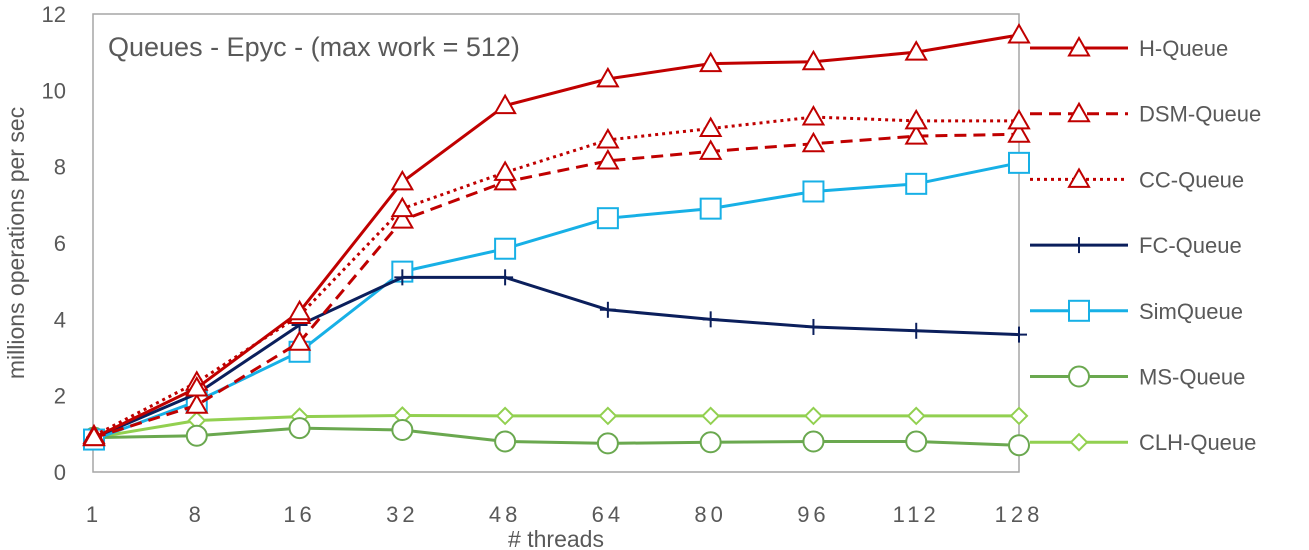 The image size is (1309, 550). I want to click on series-line-ms-queue, so click(556, 436).